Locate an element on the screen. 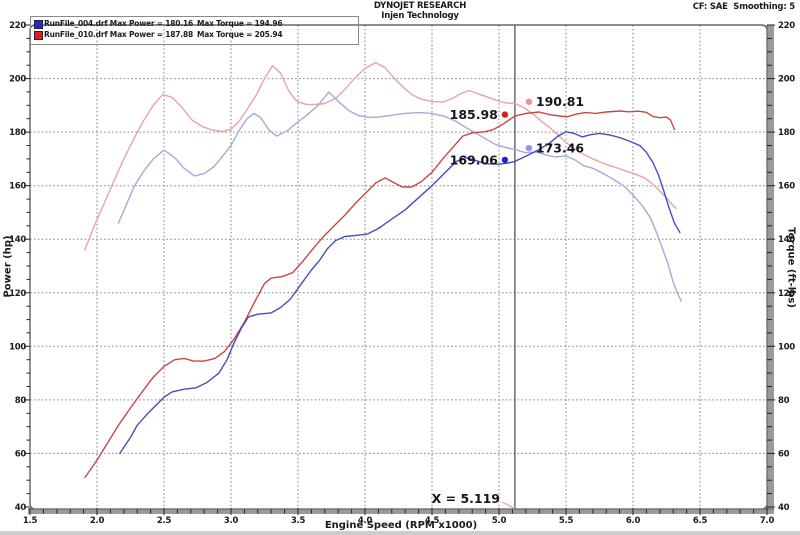 This screenshot has width=800, height=535. torque-tick-label-120: 120 is located at coordinates (786, 294).